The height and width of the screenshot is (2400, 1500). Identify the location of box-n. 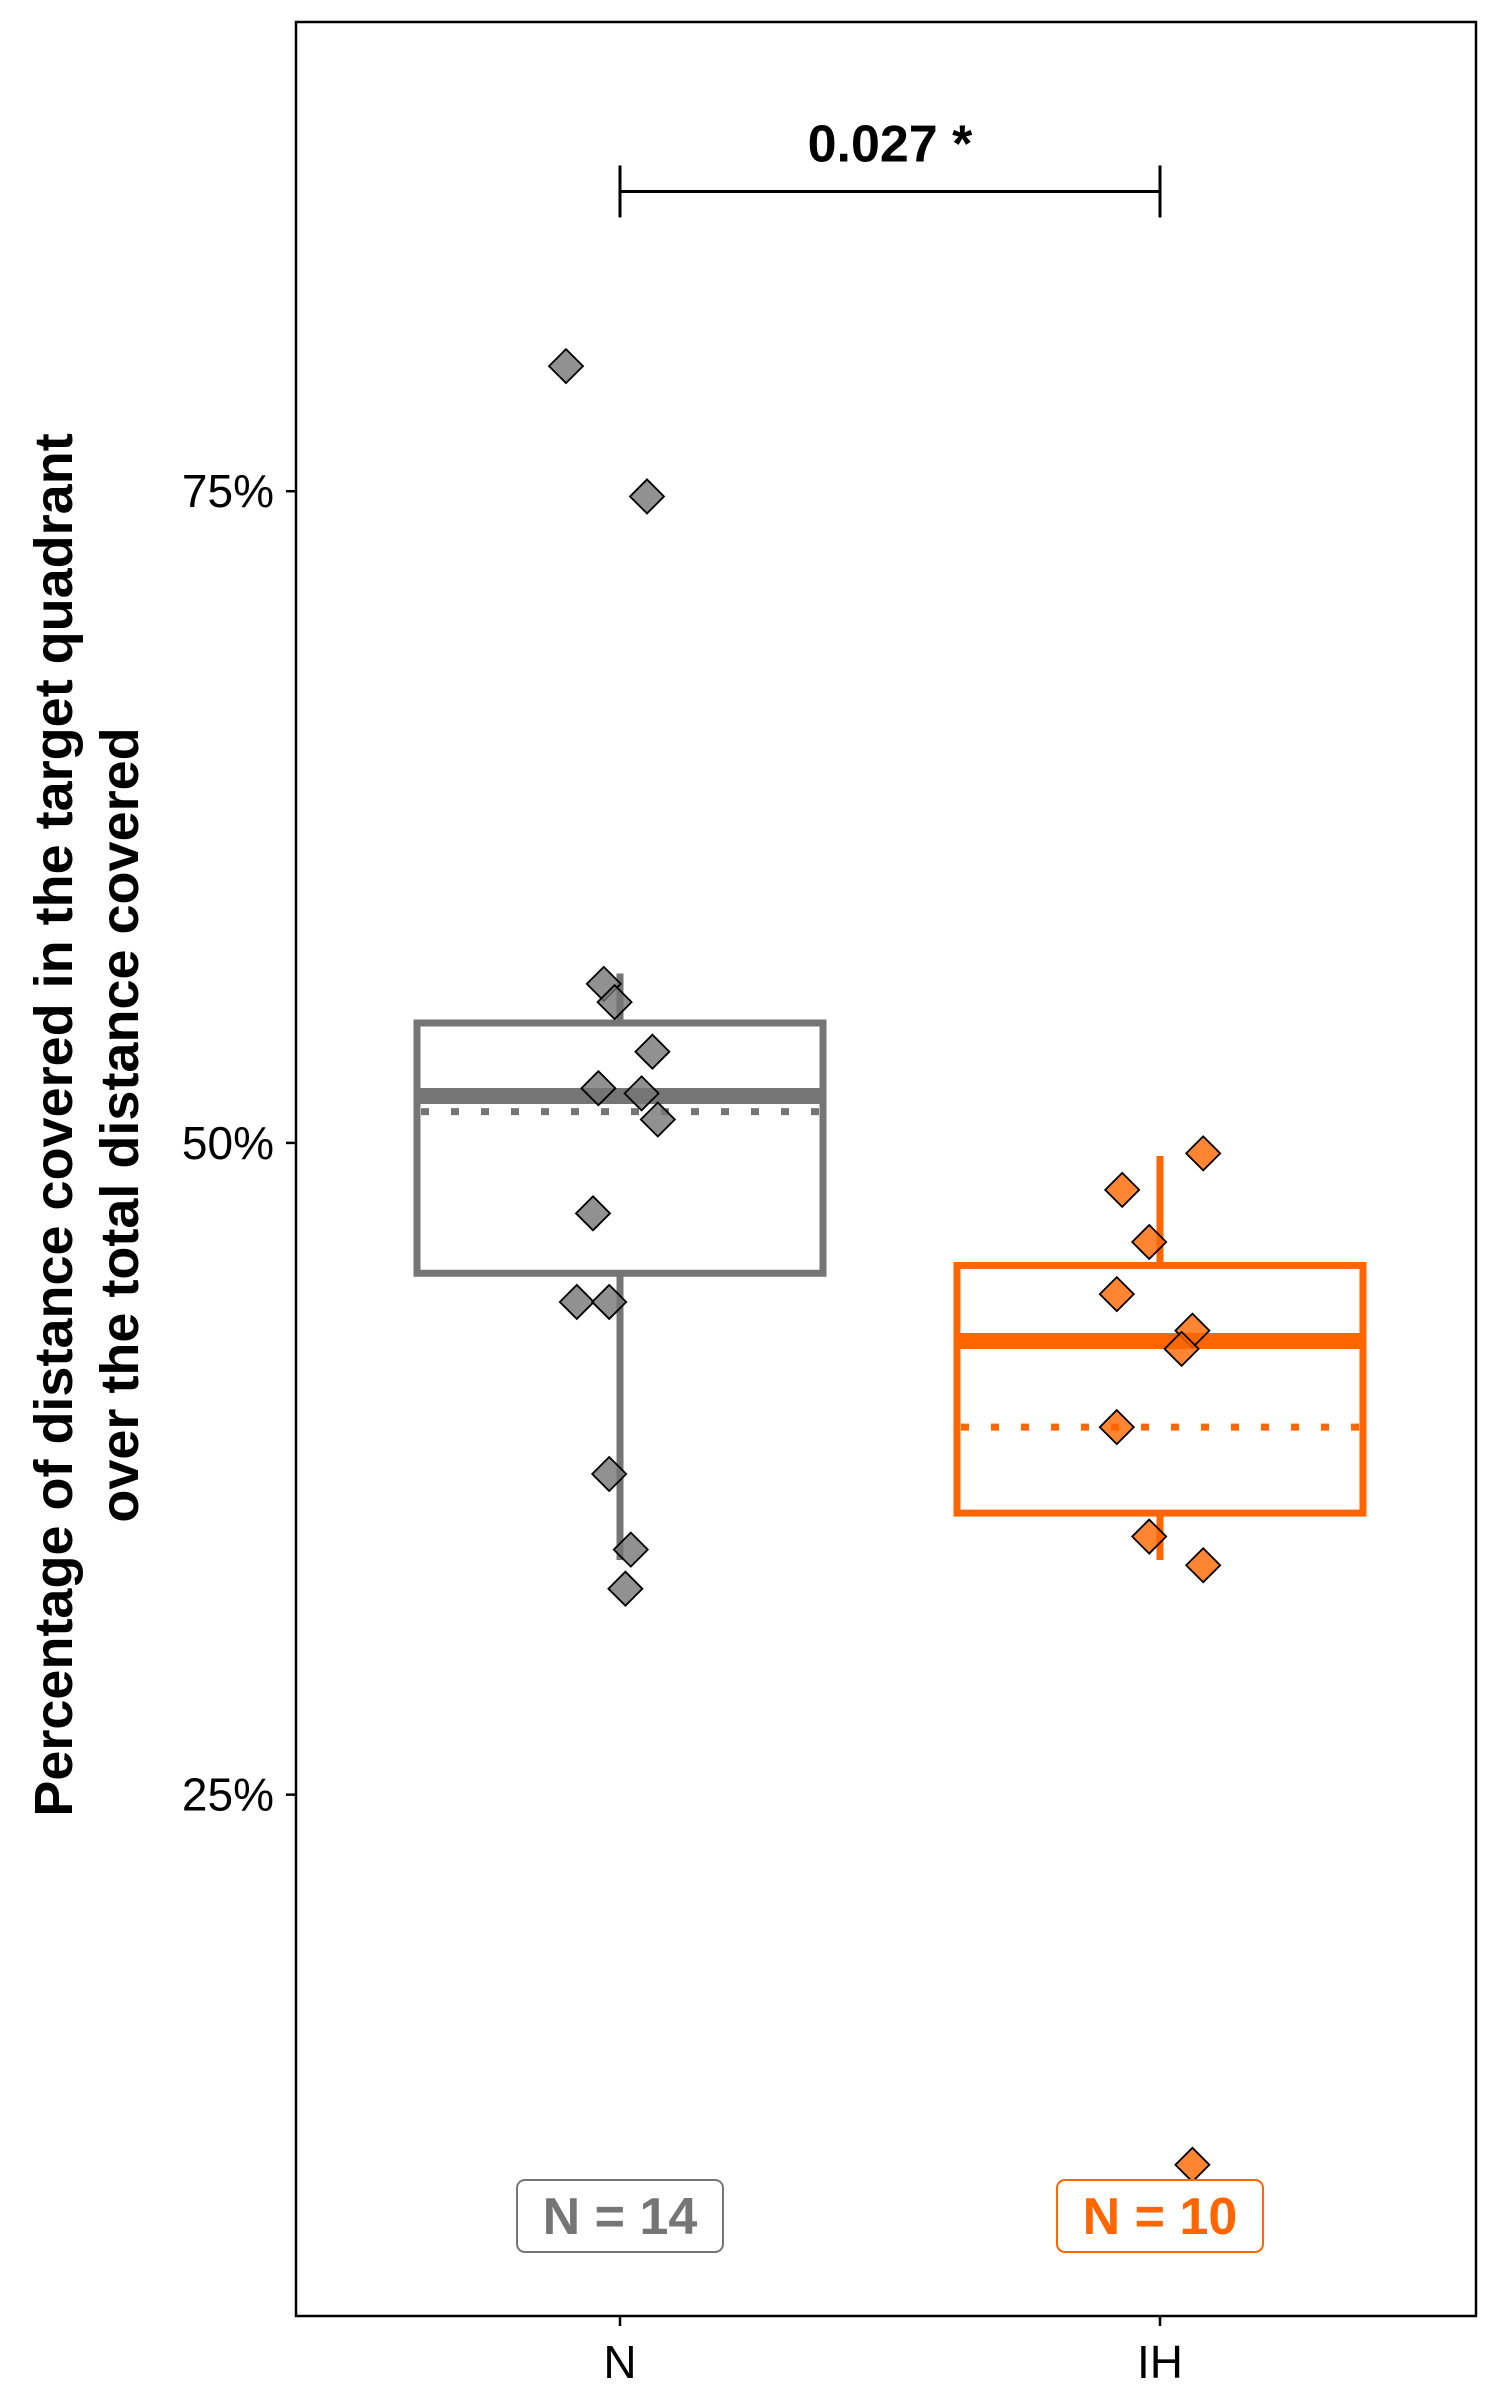
(620, 1148).